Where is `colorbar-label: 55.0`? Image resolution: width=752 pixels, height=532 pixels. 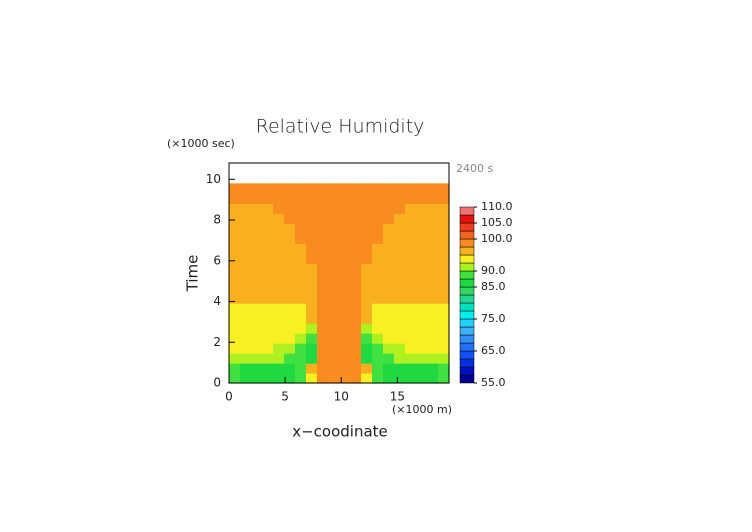 colorbar-label: 55.0 is located at coordinates (493, 382).